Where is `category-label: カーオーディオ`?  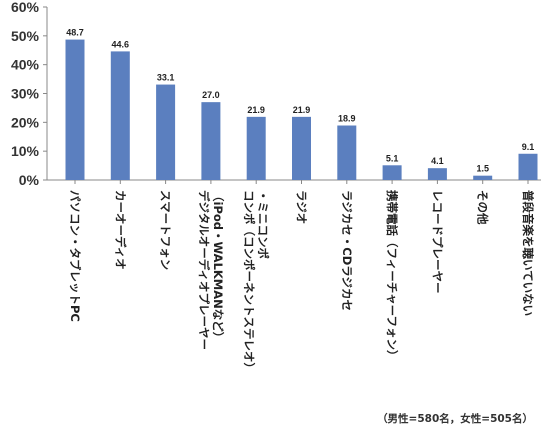 category-label: カーオーディオ is located at coordinates (120, 230).